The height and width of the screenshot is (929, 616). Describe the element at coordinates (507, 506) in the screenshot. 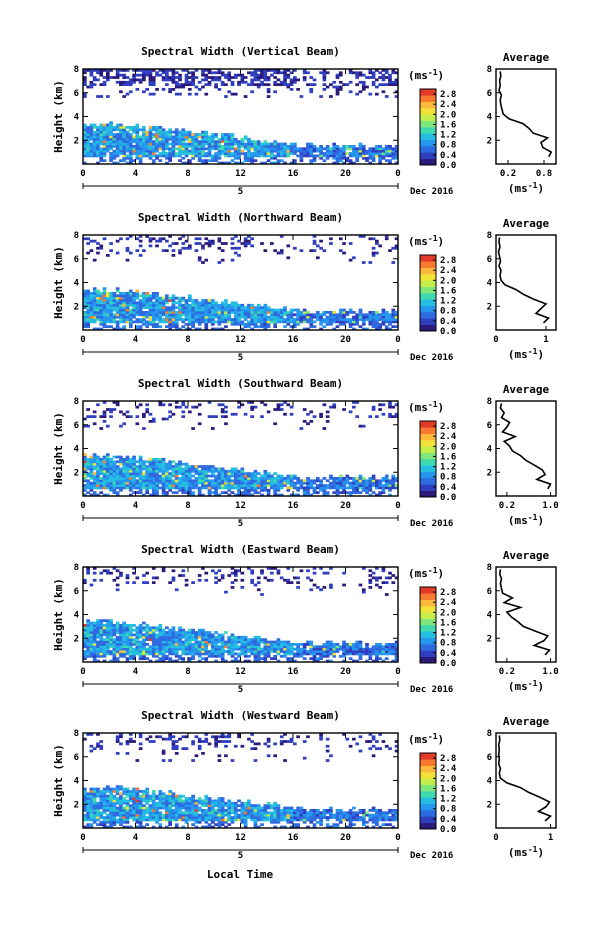

I see `profile-x-tick-label: 0.2` at that location.